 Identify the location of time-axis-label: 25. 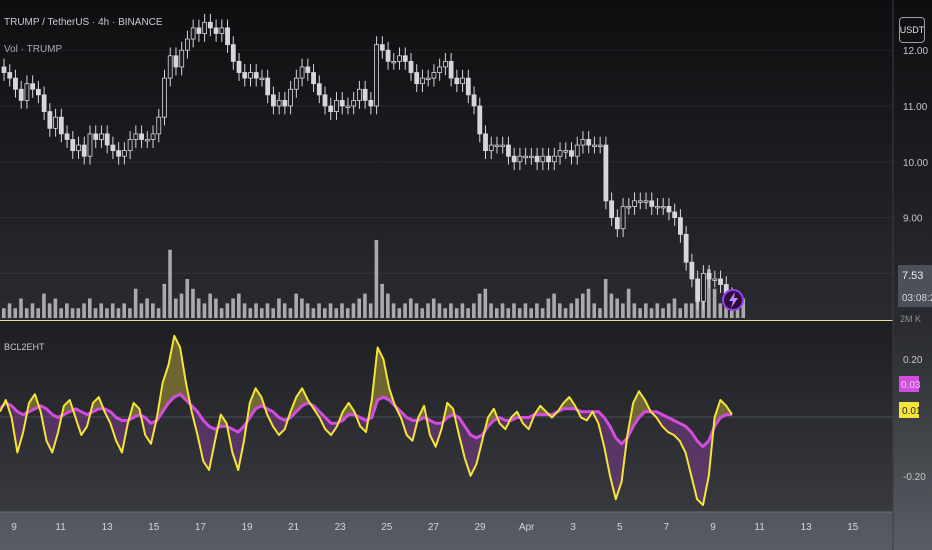
(387, 527).